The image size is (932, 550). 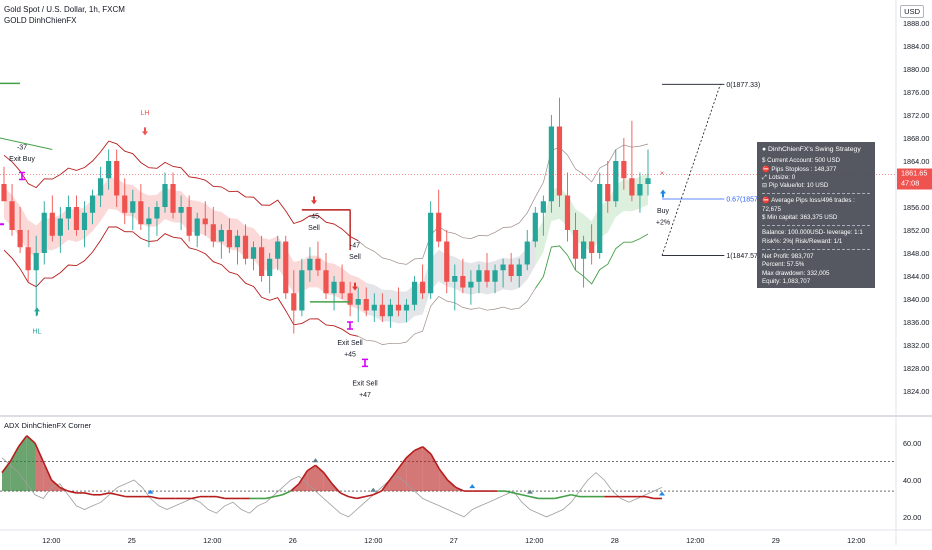 What do you see at coordinates (503, 204) in the screenshot?
I see `upper-band-neutral` at bounding box center [503, 204].